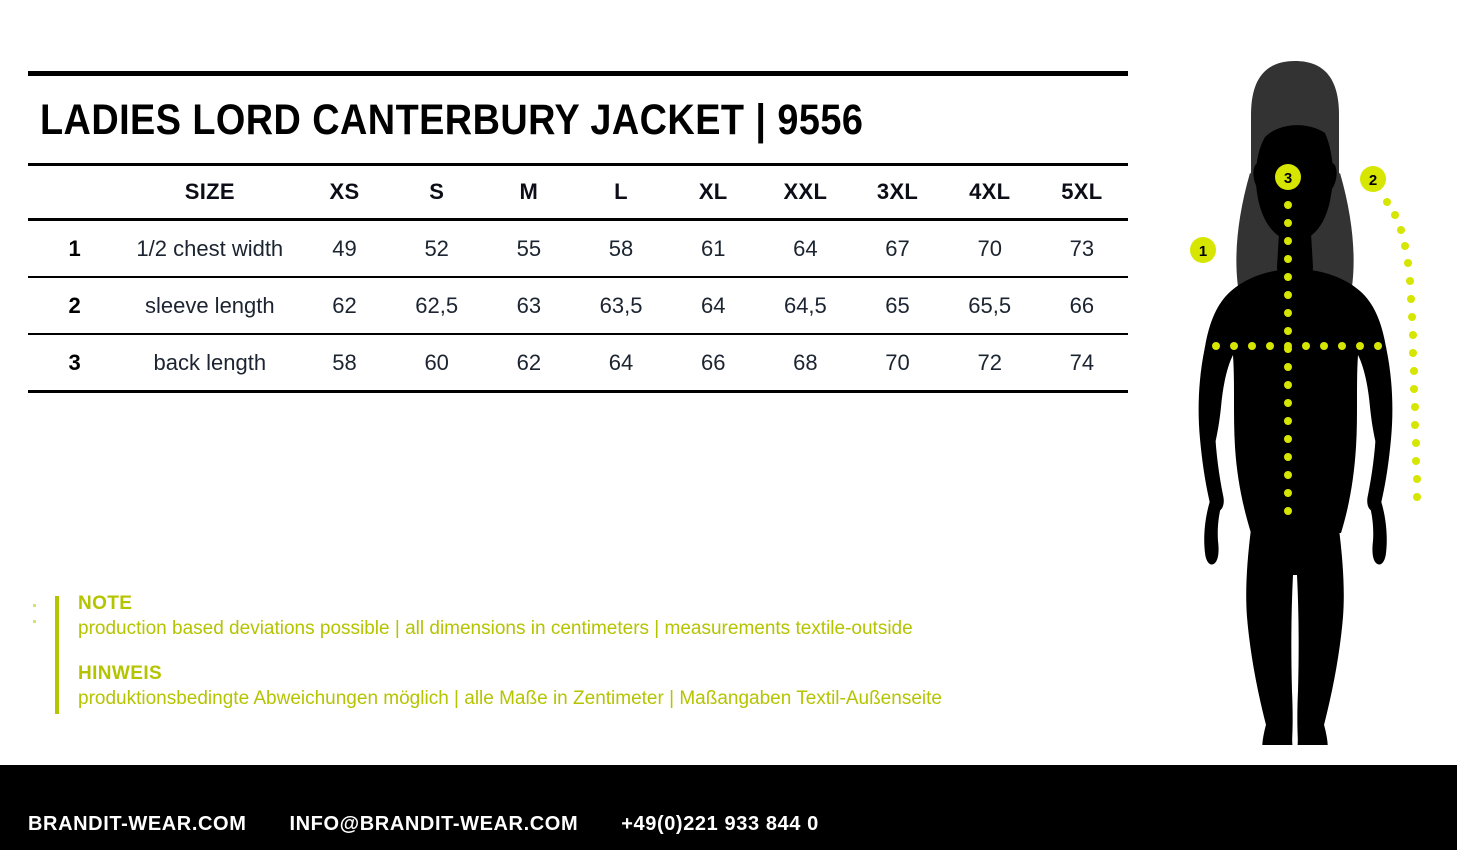  What do you see at coordinates (1312, 733) in the screenshot?
I see `figure-foot-right` at bounding box center [1312, 733].